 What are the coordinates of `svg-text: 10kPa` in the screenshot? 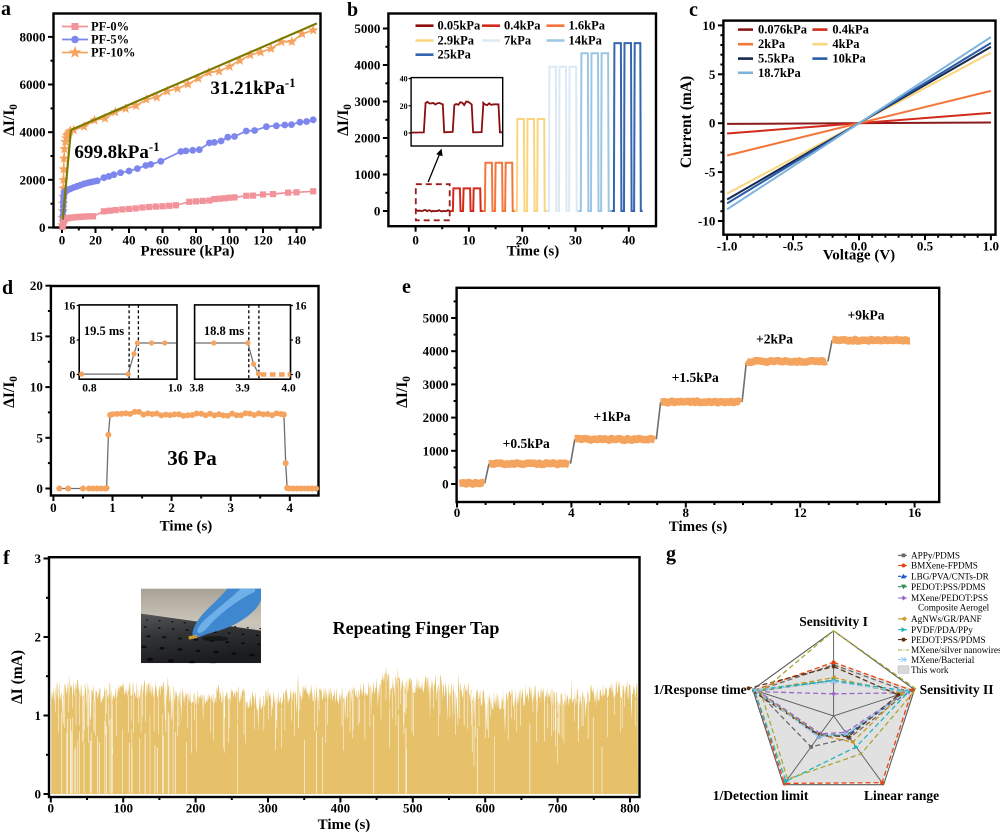 It's located at (849, 59).